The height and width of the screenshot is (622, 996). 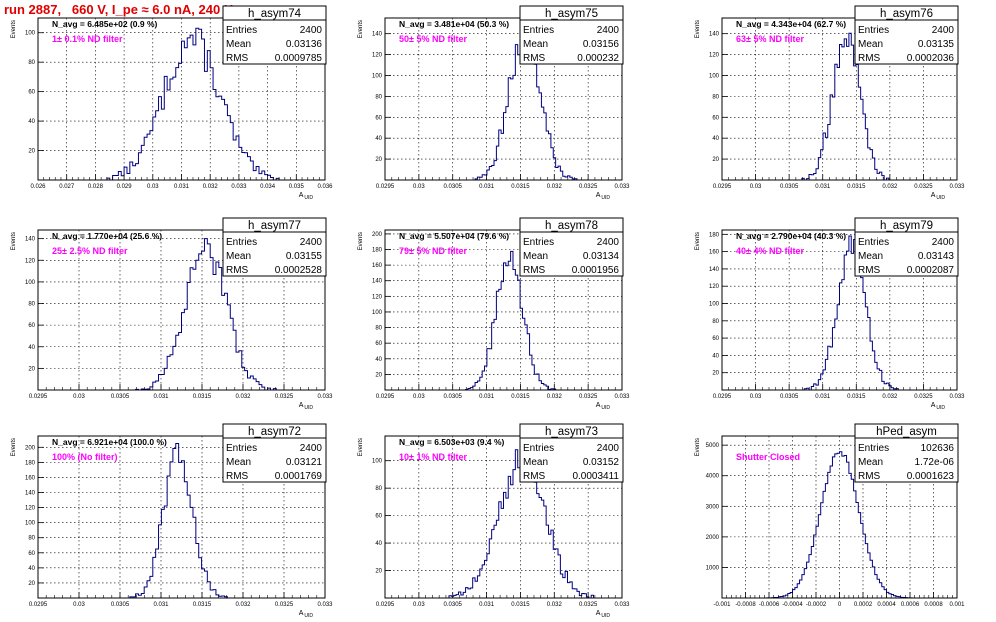 What do you see at coordinates (30, 463) in the screenshot?
I see `y-tick-label: 180` at bounding box center [30, 463].